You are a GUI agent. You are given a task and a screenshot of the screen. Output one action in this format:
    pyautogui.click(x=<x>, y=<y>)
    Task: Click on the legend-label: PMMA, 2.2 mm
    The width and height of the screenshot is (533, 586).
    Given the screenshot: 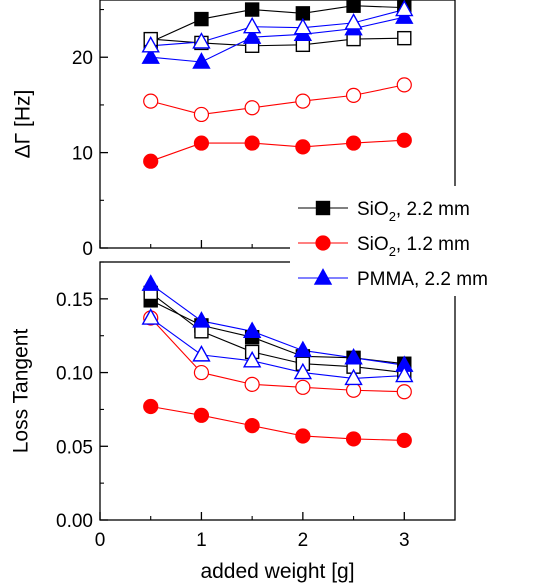 What is the action you would take?
    pyautogui.click(x=422, y=279)
    